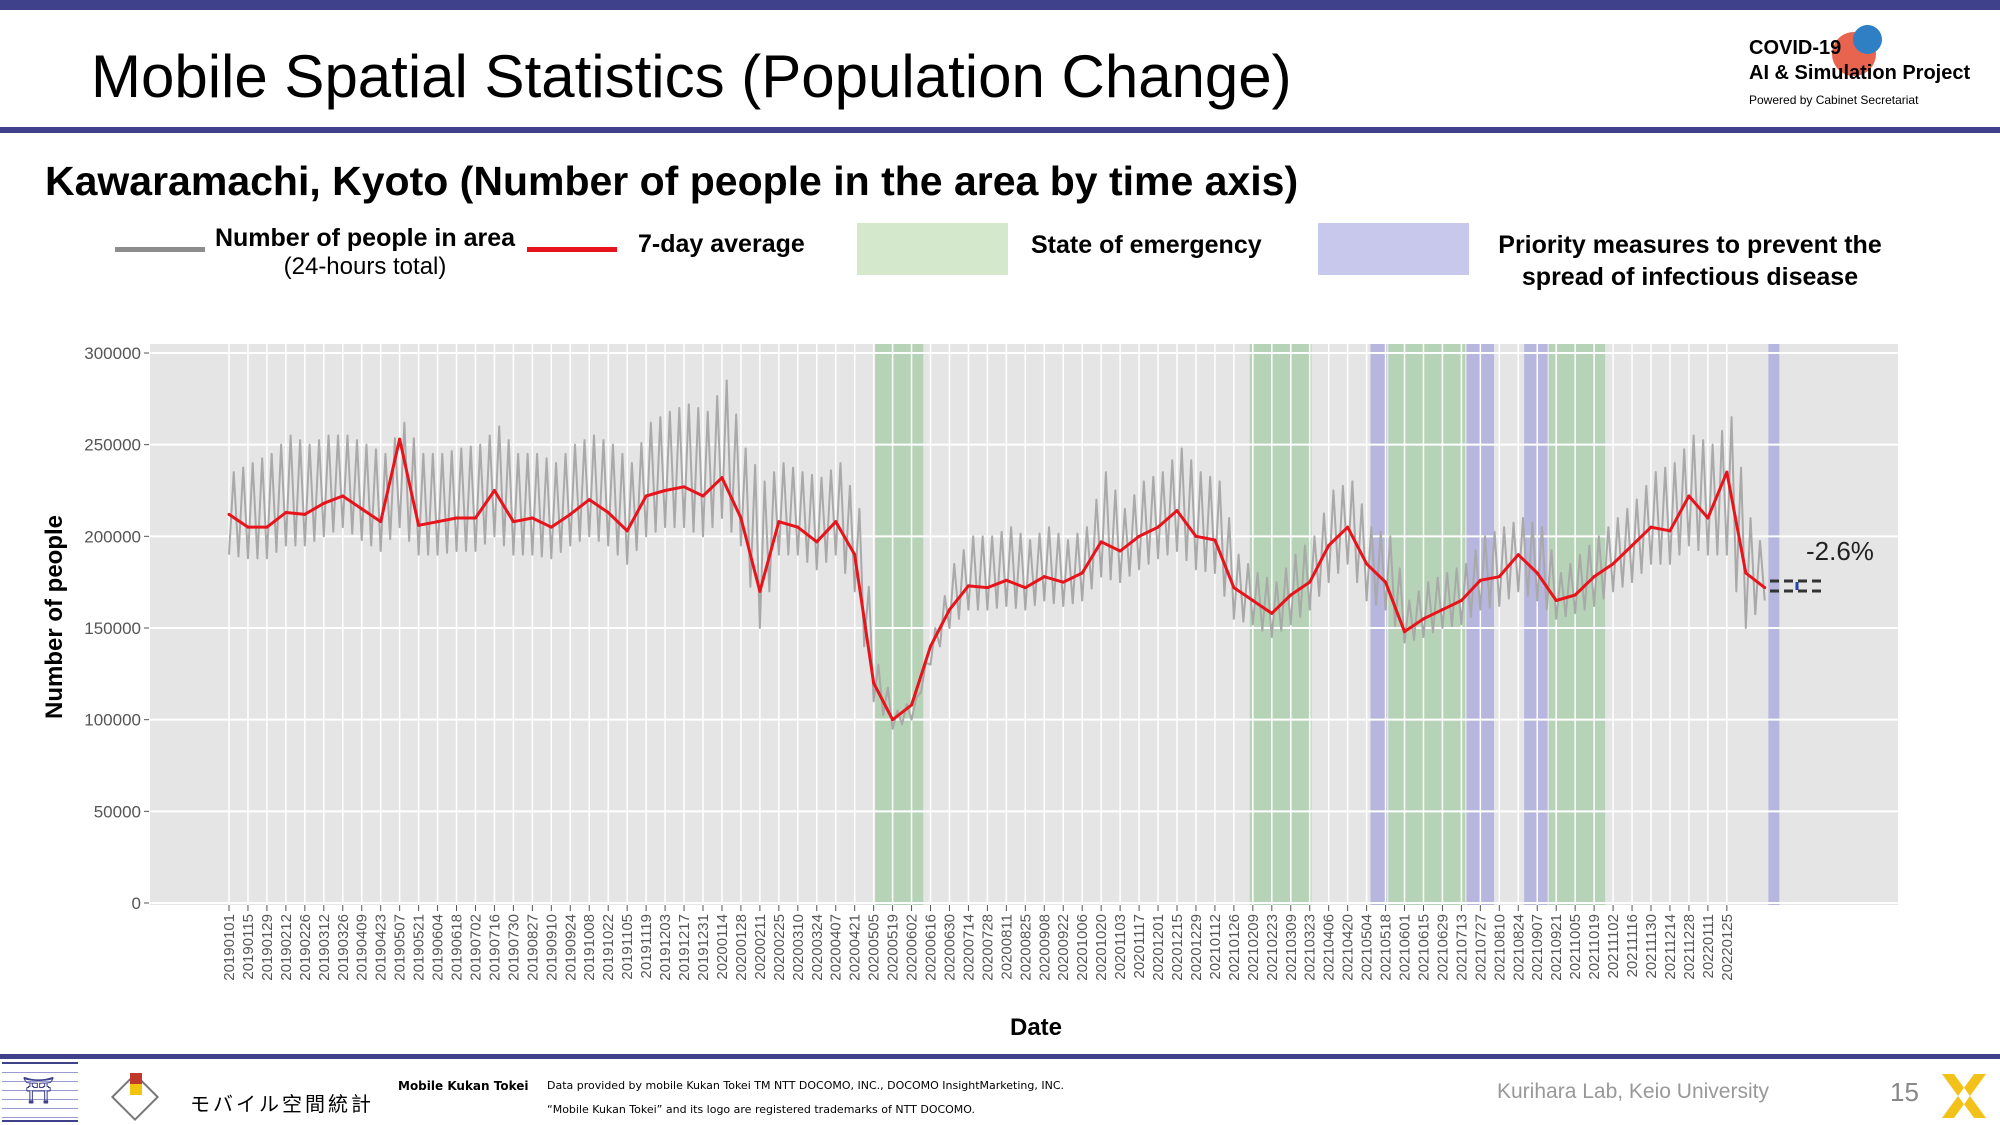 The image size is (2000, 1125). I want to click on brand-english: Mobile Kukan Tokei, so click(463, 1086).